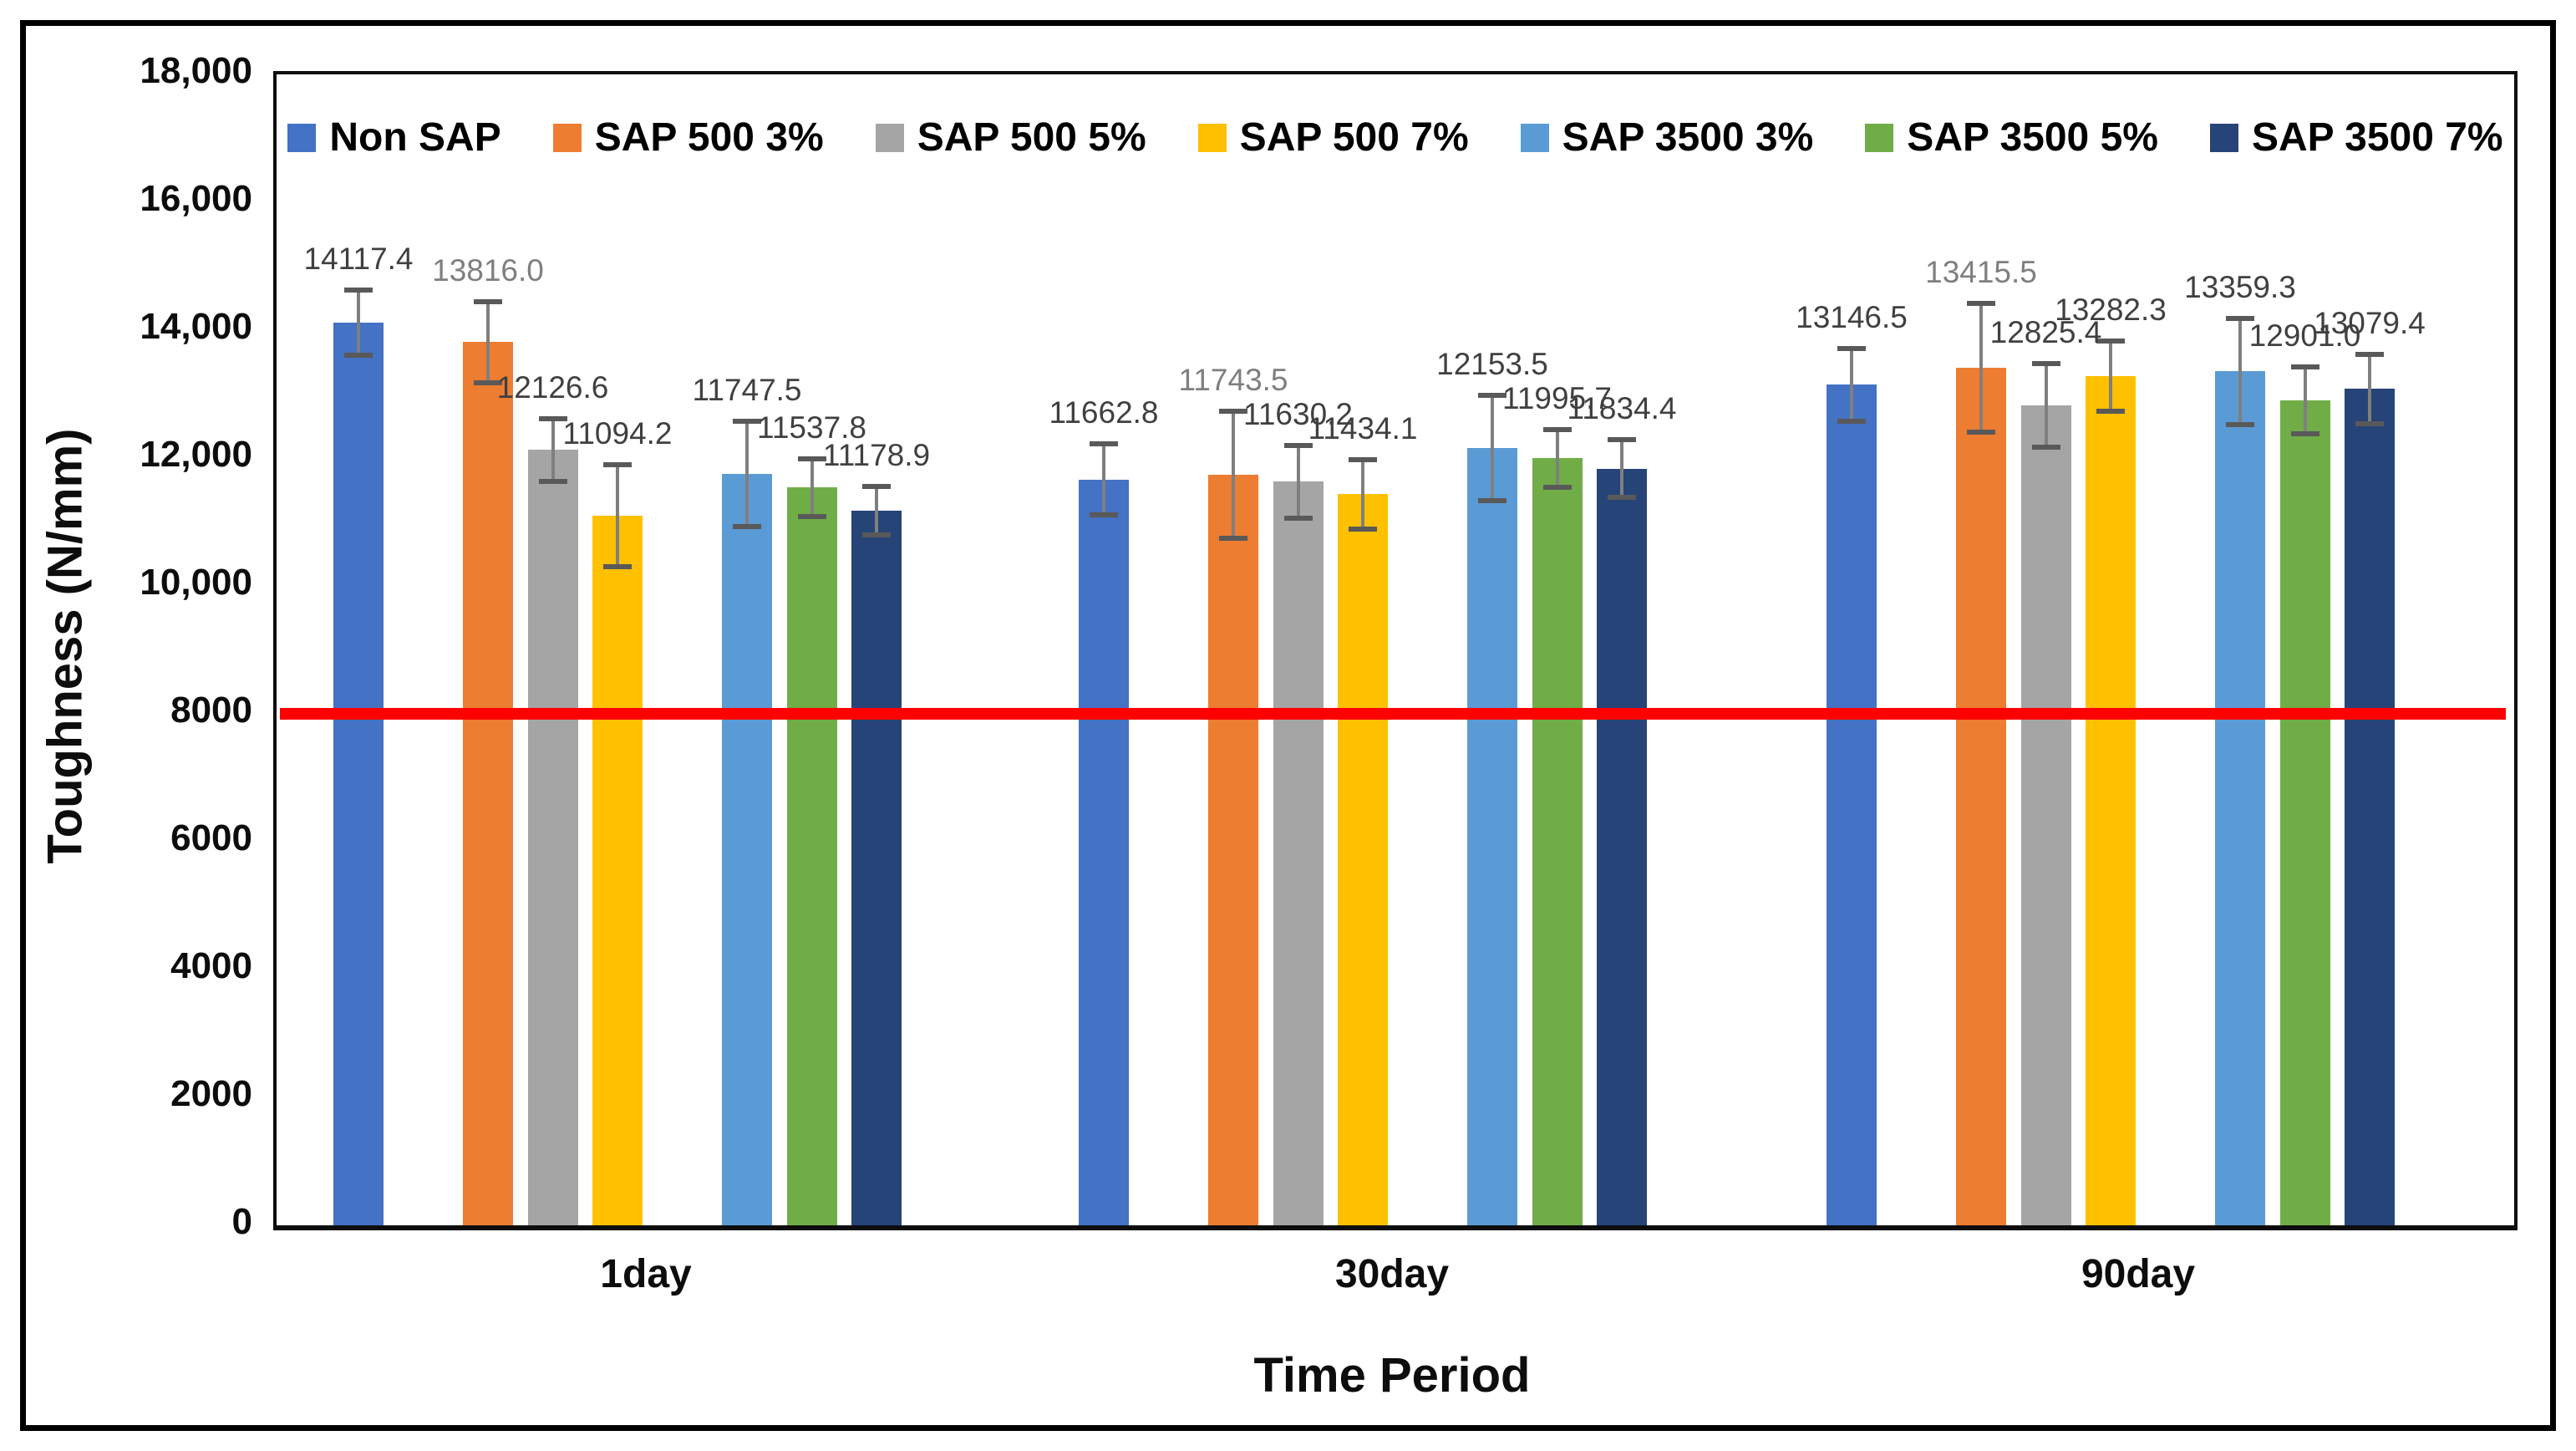 The height and width of the screenshot is (1451, 2576). I want to click on y-tick-label: 12,000, so click(196, 455).